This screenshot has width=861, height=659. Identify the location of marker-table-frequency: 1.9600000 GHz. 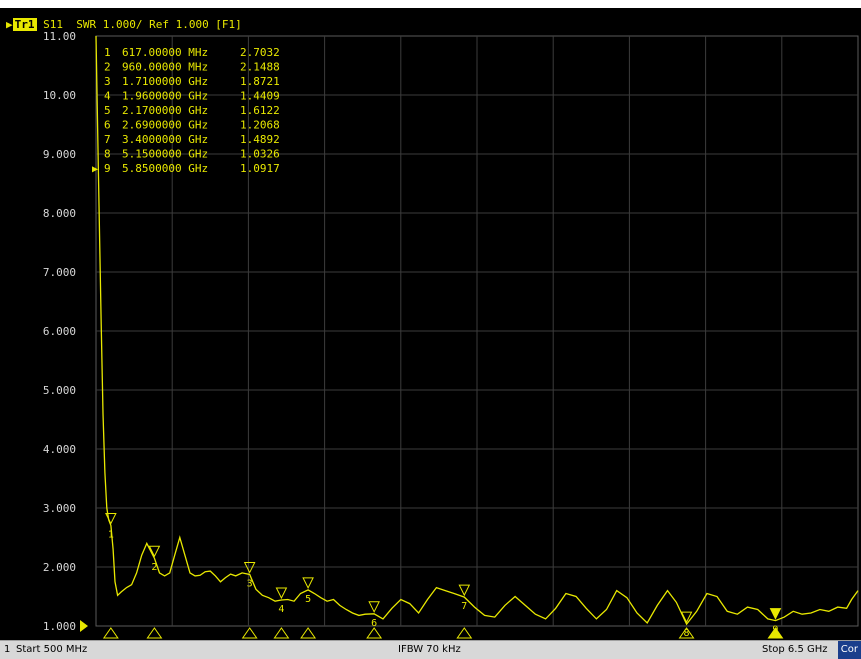
(165, 96).